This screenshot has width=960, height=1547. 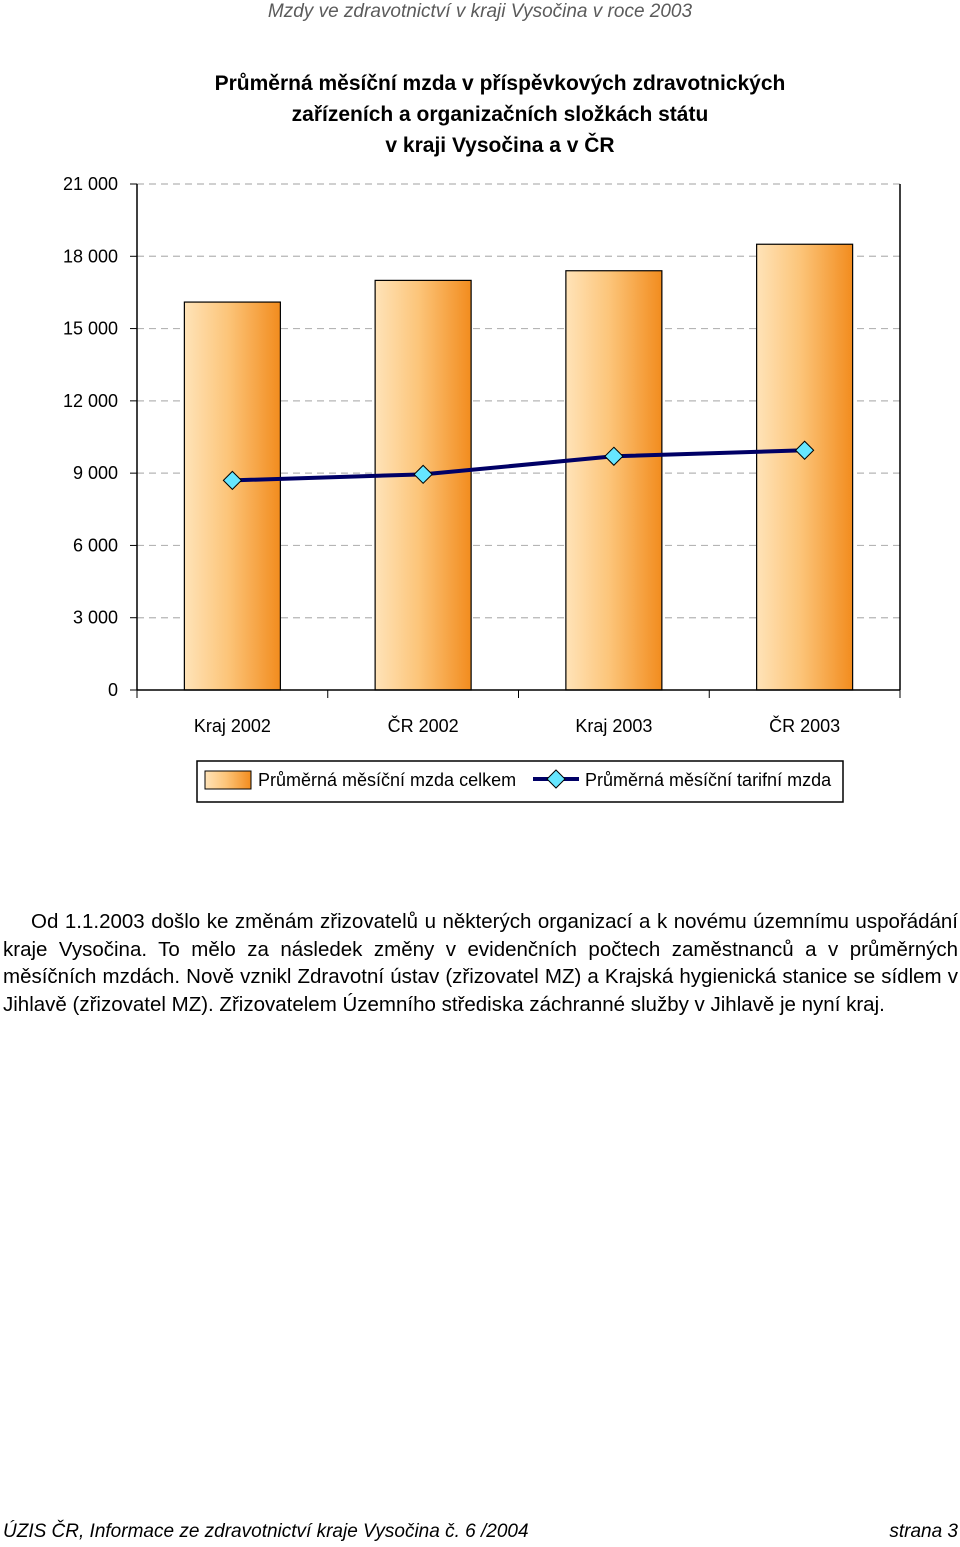 I want to click on chart-title-line: v kraji Vysočina a v ČR, so click(x=499, y=145).